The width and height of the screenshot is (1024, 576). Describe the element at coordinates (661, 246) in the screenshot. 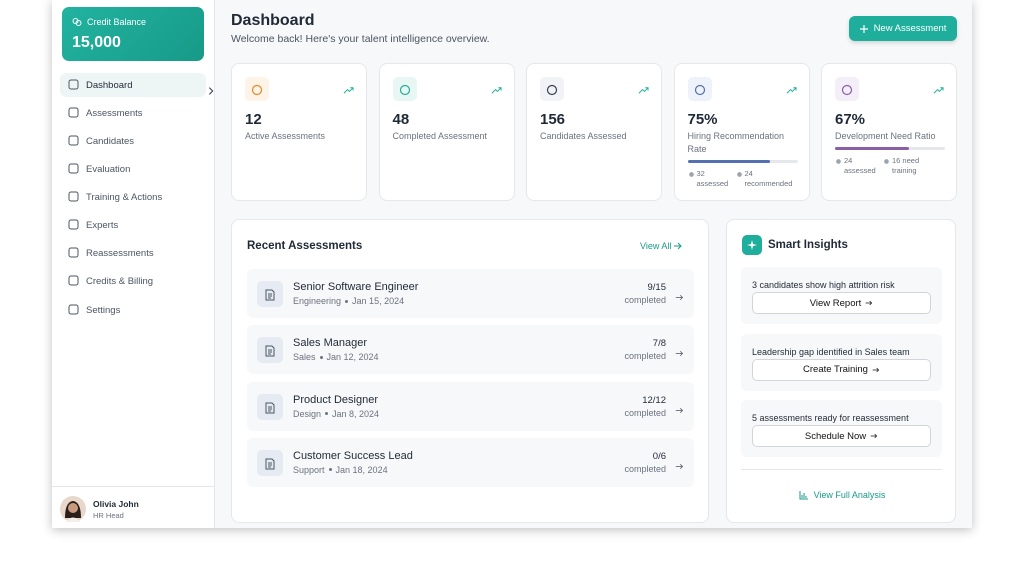

I see `view-all-link: View All` at that location.